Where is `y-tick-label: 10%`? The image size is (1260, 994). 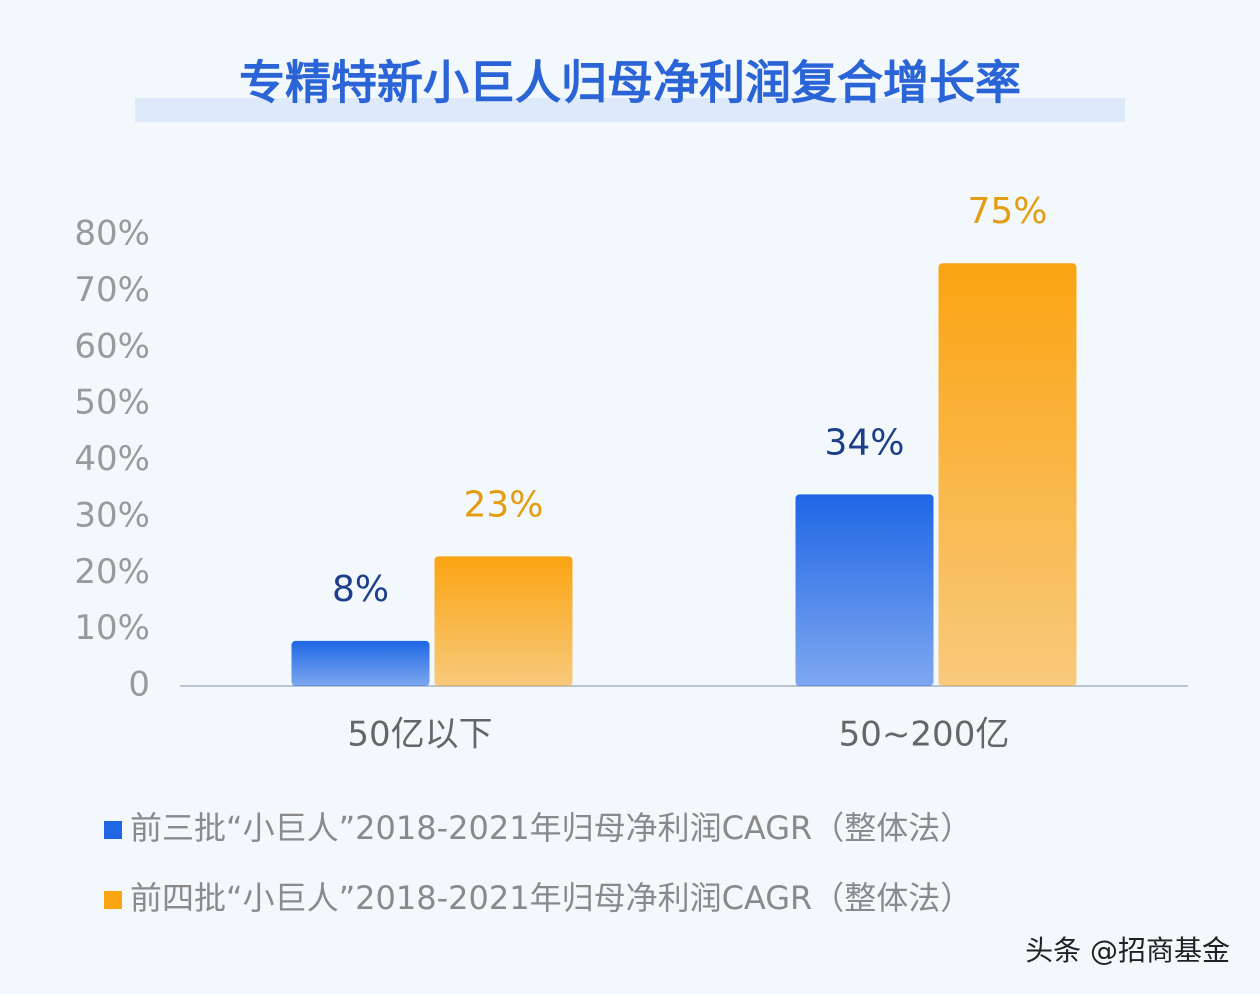
y-tick-label: 10% is located at coordinates (112, 628).